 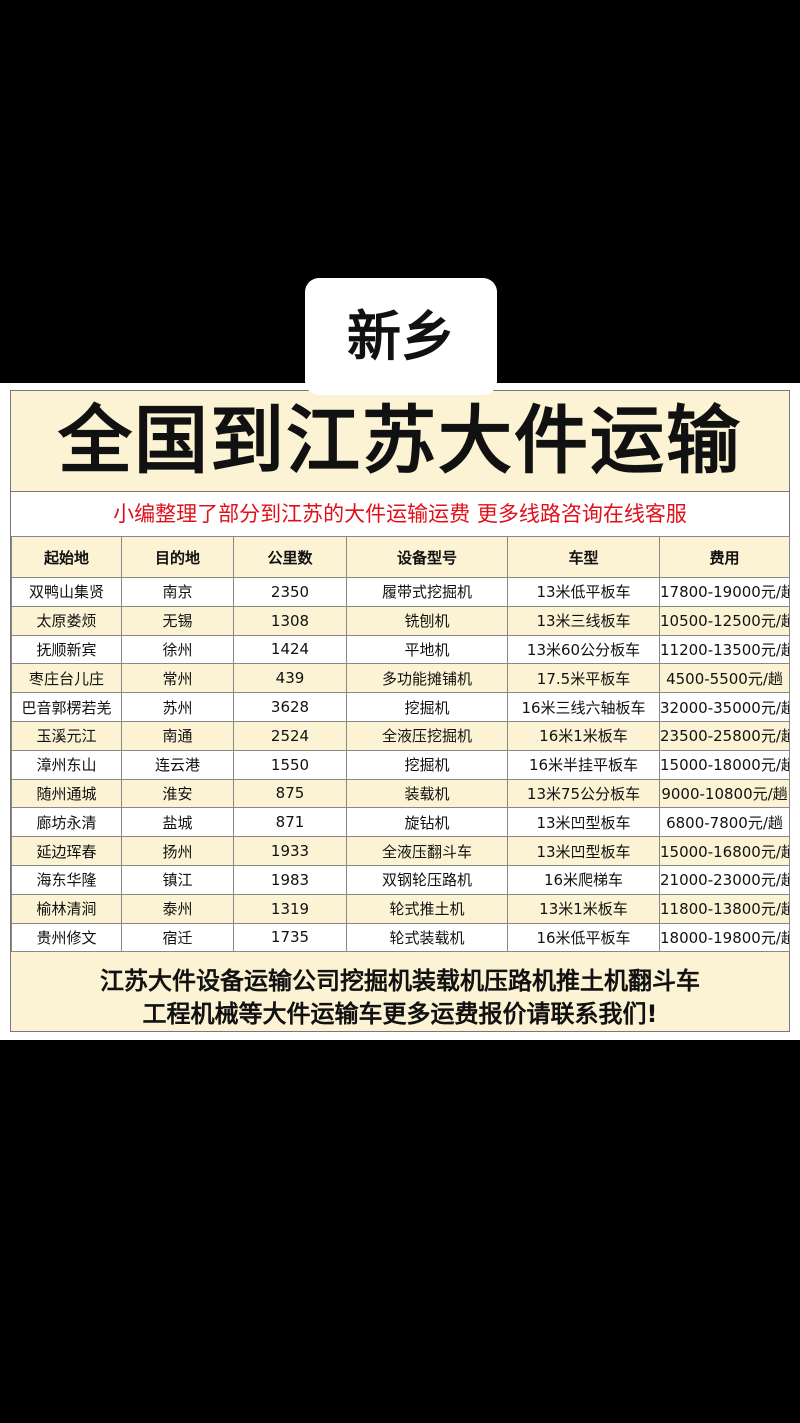 What do you see at coordinates (66, 764) in the screenshot?
I see `table-cell: 漳州东山` at bounding box center [66, 764].